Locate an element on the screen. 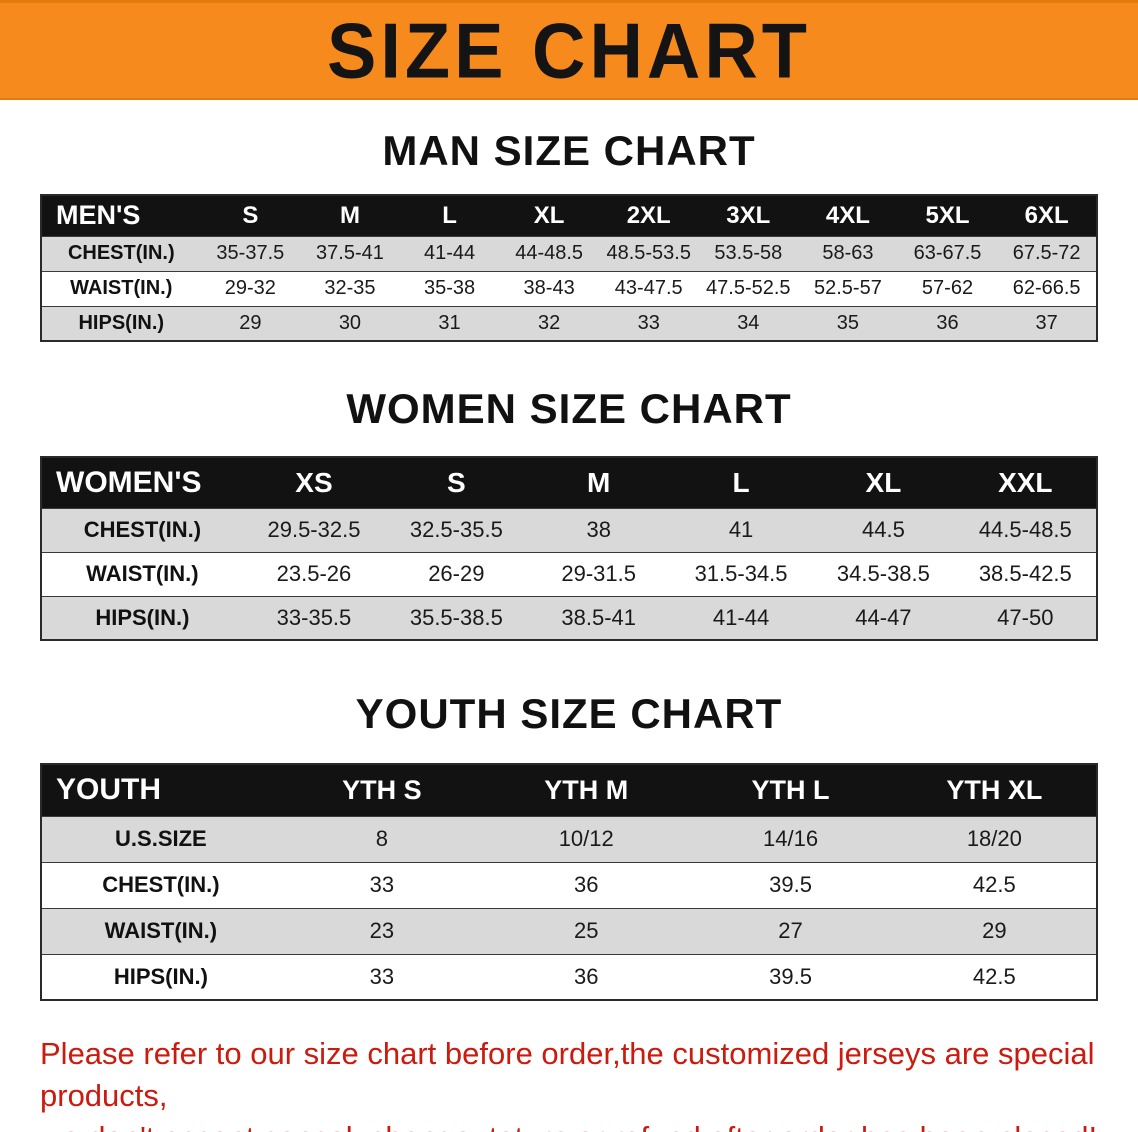 This screenshot has height=1132, width=1138. size-value: 38.5-42.5 is located at coordinates (1025, 573).